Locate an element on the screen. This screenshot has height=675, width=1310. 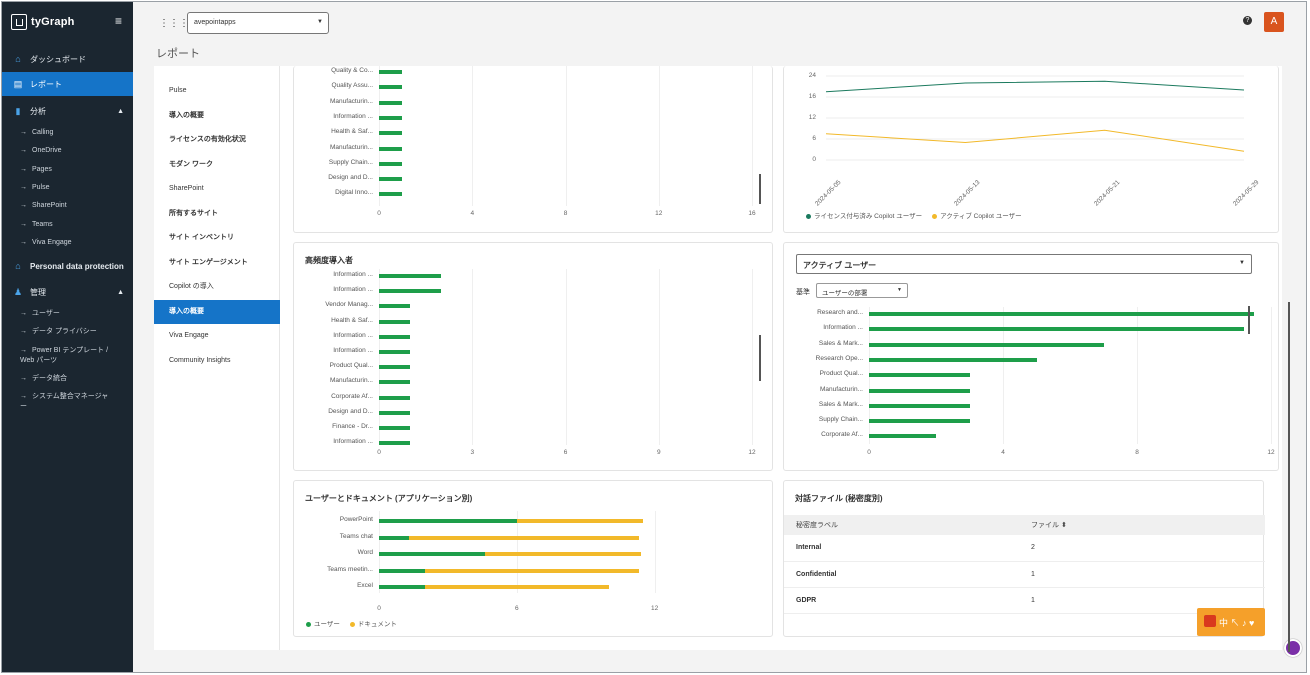
user-avatar: A is located at coordinates (1274, 22).